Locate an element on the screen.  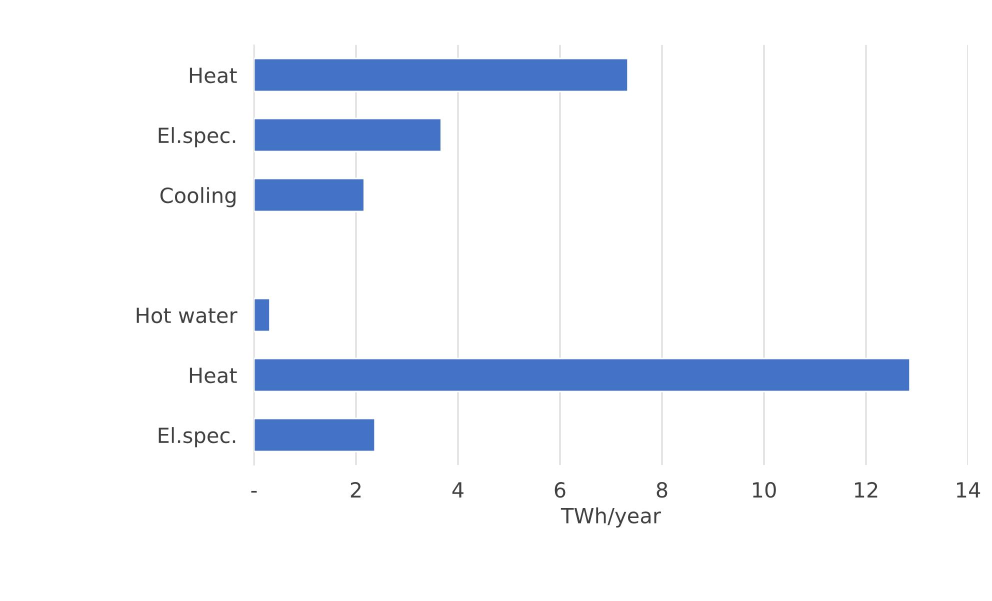
x-tick-label: 10 is located at coordinates (764, 490).